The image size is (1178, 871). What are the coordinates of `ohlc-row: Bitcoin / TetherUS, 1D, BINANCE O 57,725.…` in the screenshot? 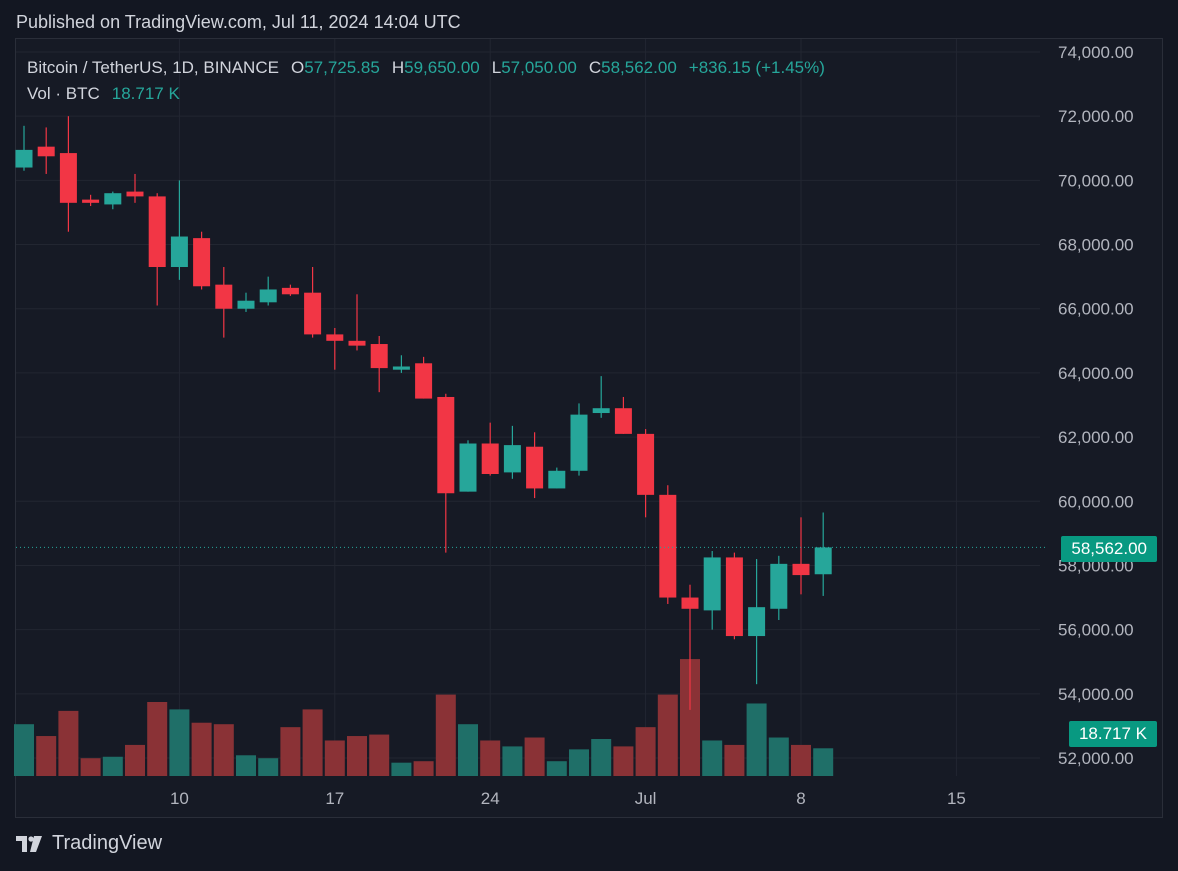 It's located at (426, 68).